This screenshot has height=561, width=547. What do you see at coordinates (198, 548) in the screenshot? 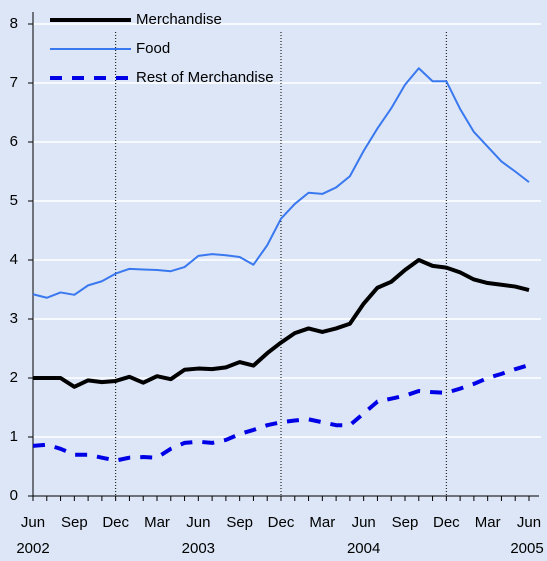
I see `year-label: 2003` at bounding box center [198, 548].